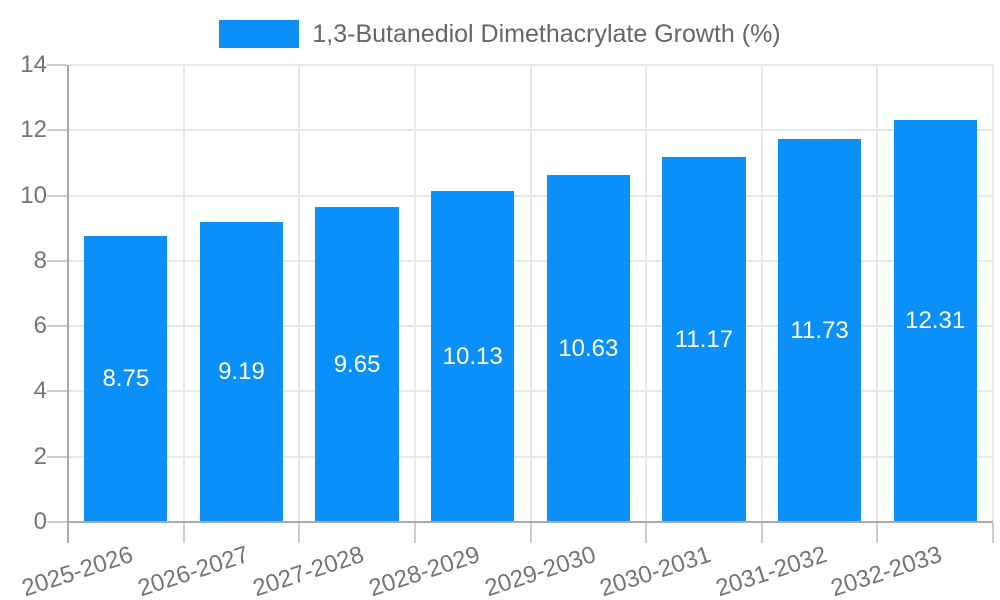  I want to click on y-axis-tick-label: 4, so click(40, 391).